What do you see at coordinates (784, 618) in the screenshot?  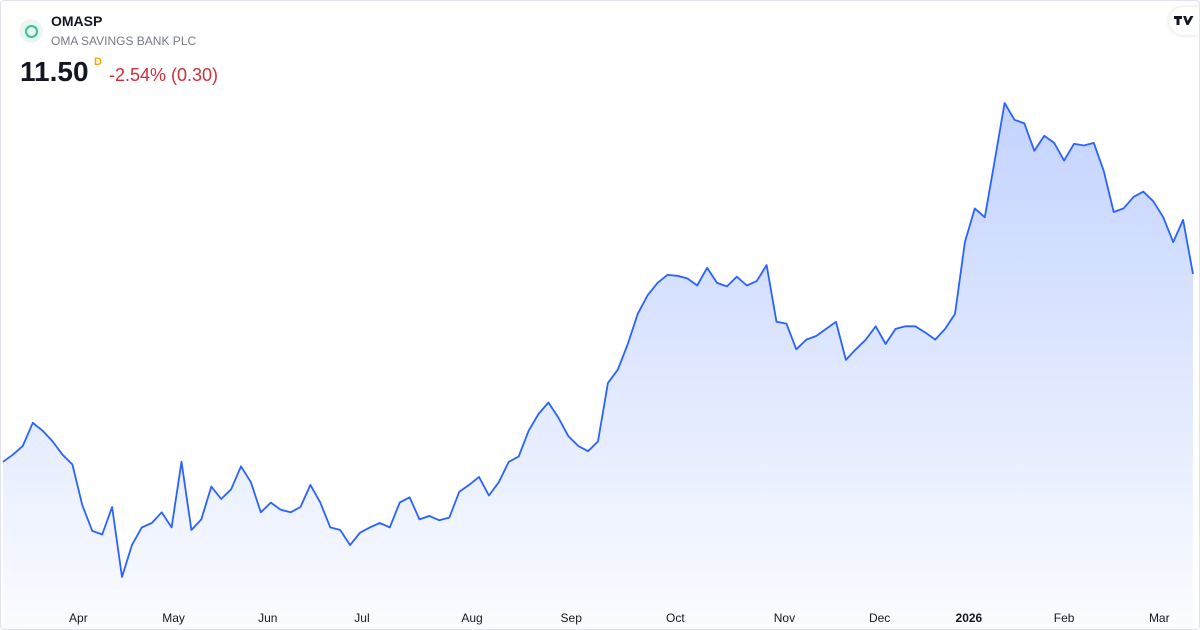 I see `x-tick-label: Nov` at bounding box center [784, 618].